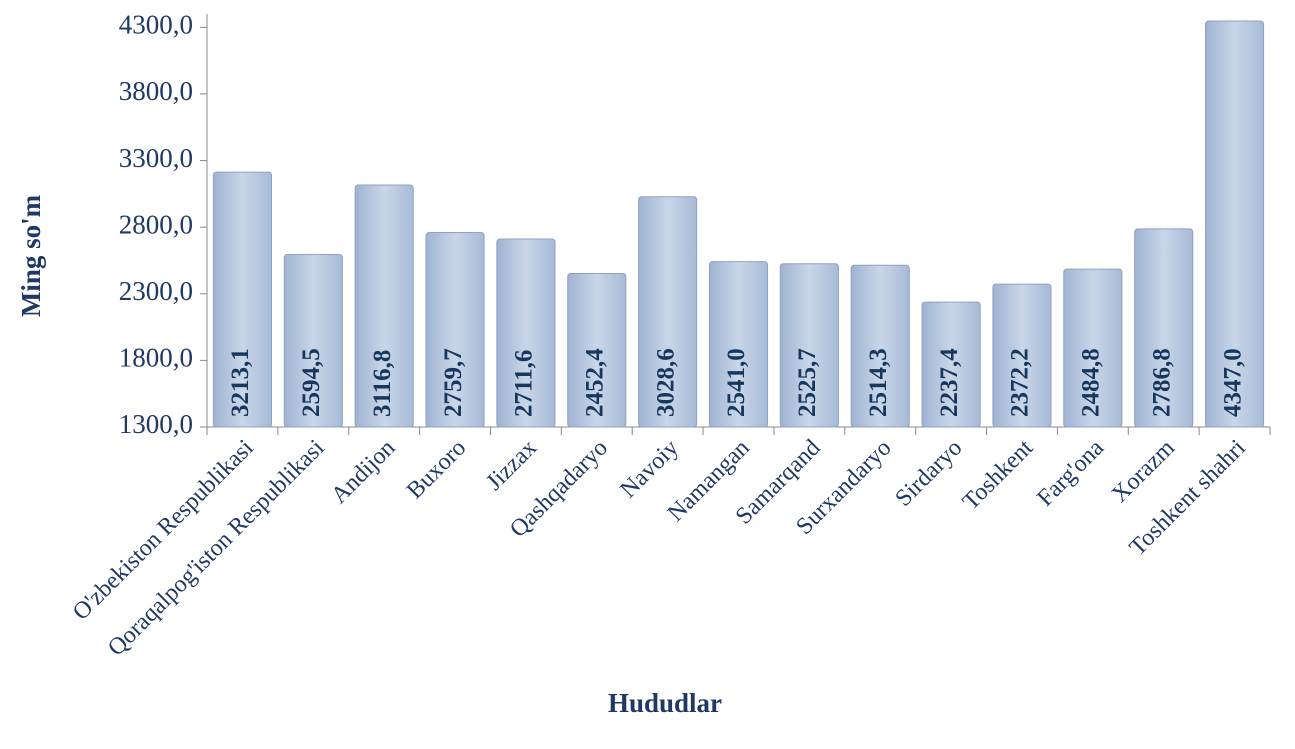 The height and width of the screenshot is (749, 1295). I want to click on x-tick-label: Navoiy, so click(650, 469).